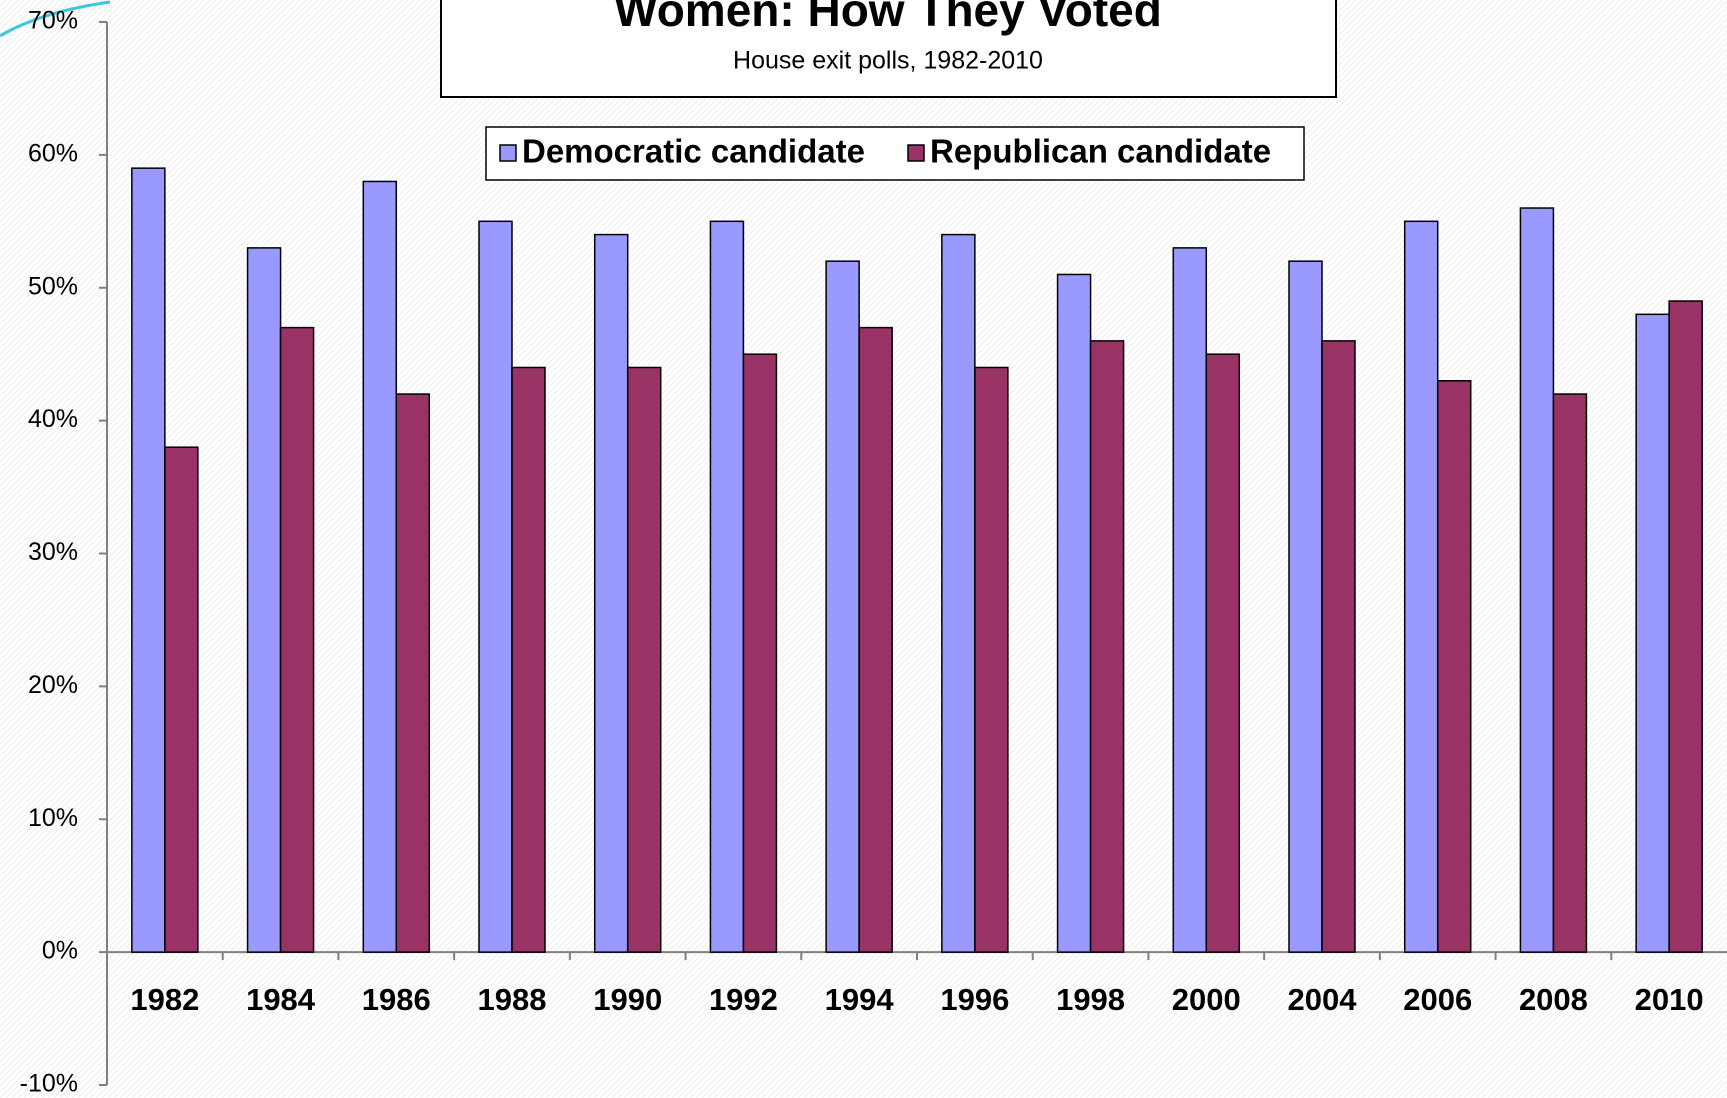 The height and width of the screenshot is (1098, 1727). What do you see at coordinates (49, 1084) in the screenshot?
I see `y-tick-label: -10%` at bounding box center [49, 1084].